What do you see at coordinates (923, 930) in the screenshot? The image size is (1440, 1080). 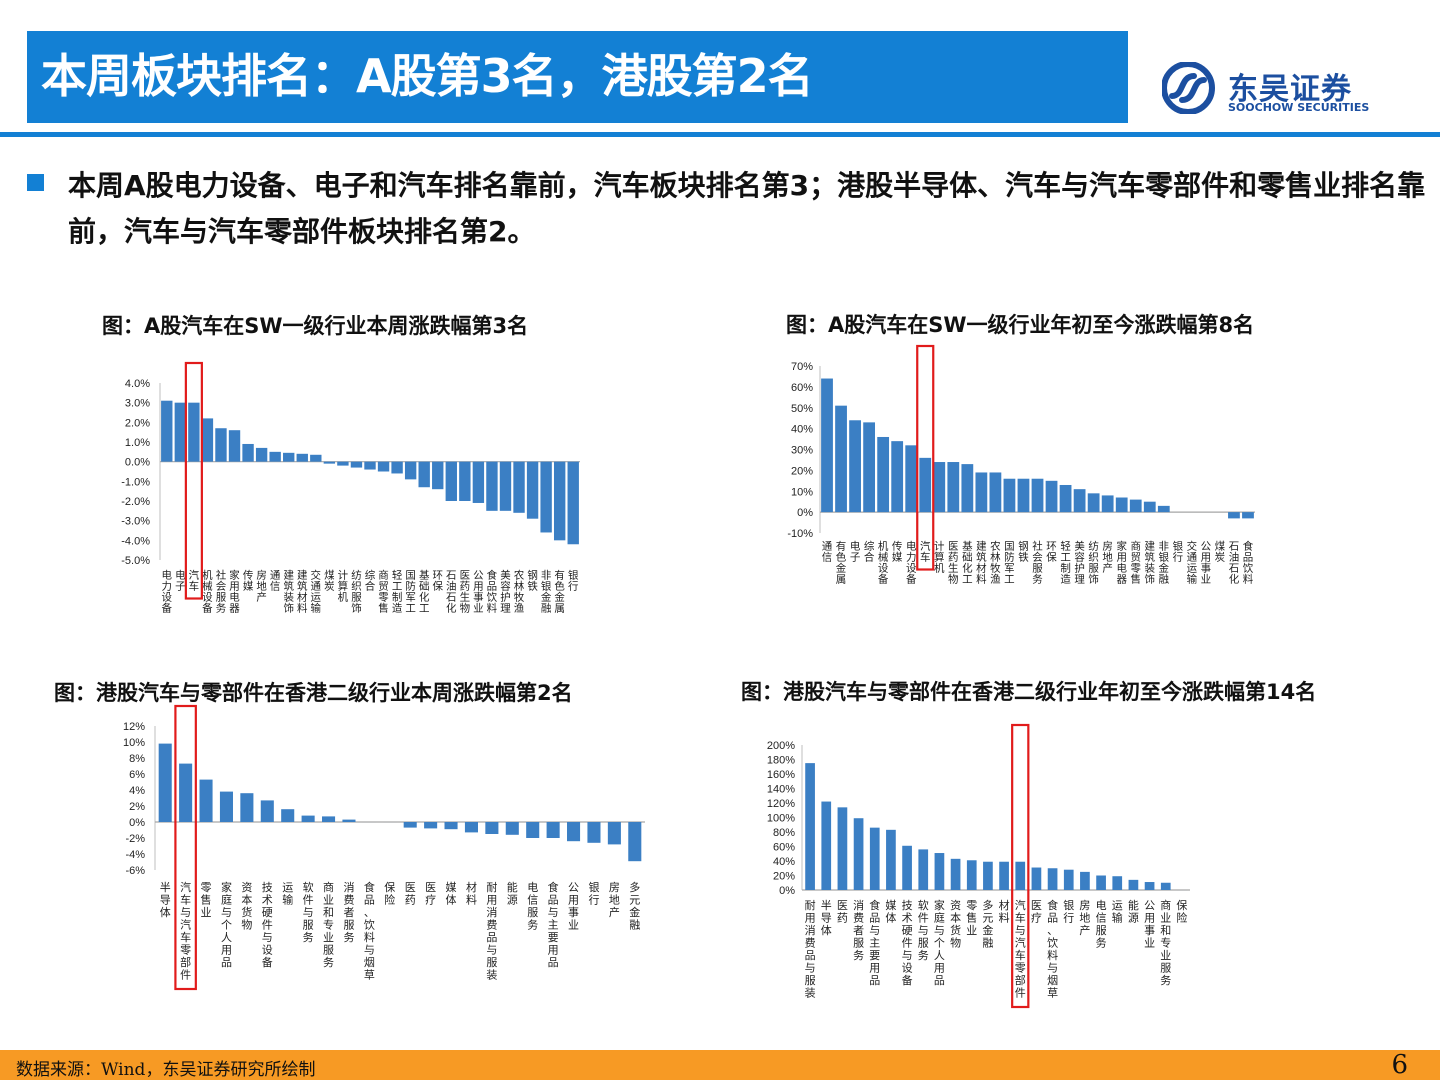 I see `chart-4-x-label: 软件与服务` at bounding box center [923, 930].